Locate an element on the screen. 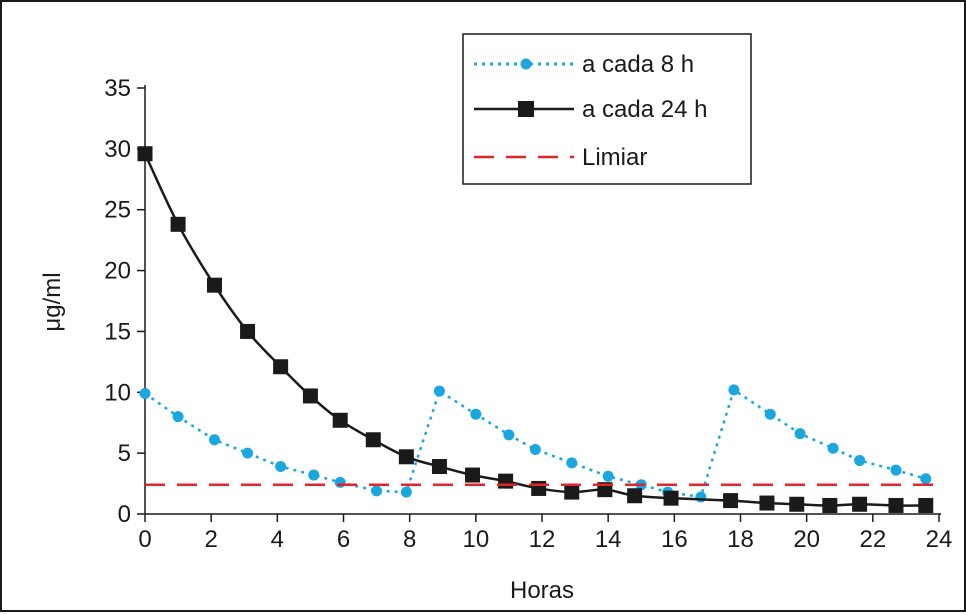 Image resolution: width=966 pixels, height=614 pixels. x-tick-label: 22 is located at coordinates (872, 539).